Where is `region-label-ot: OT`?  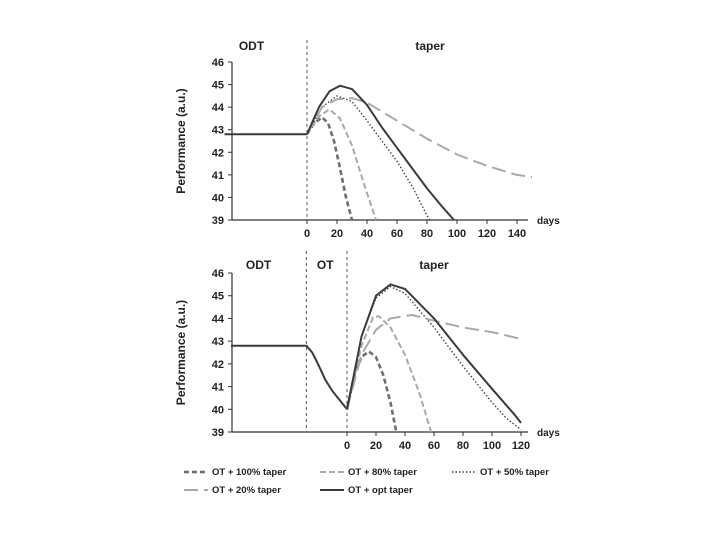 region-label-ot: OT is located at coordinates (325, 265).